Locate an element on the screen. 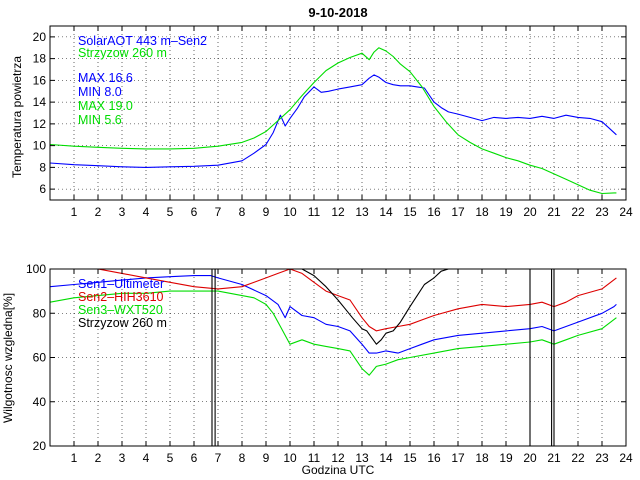  temperature-annotation: MAX 19.0 is located at coordinates (105, 106).